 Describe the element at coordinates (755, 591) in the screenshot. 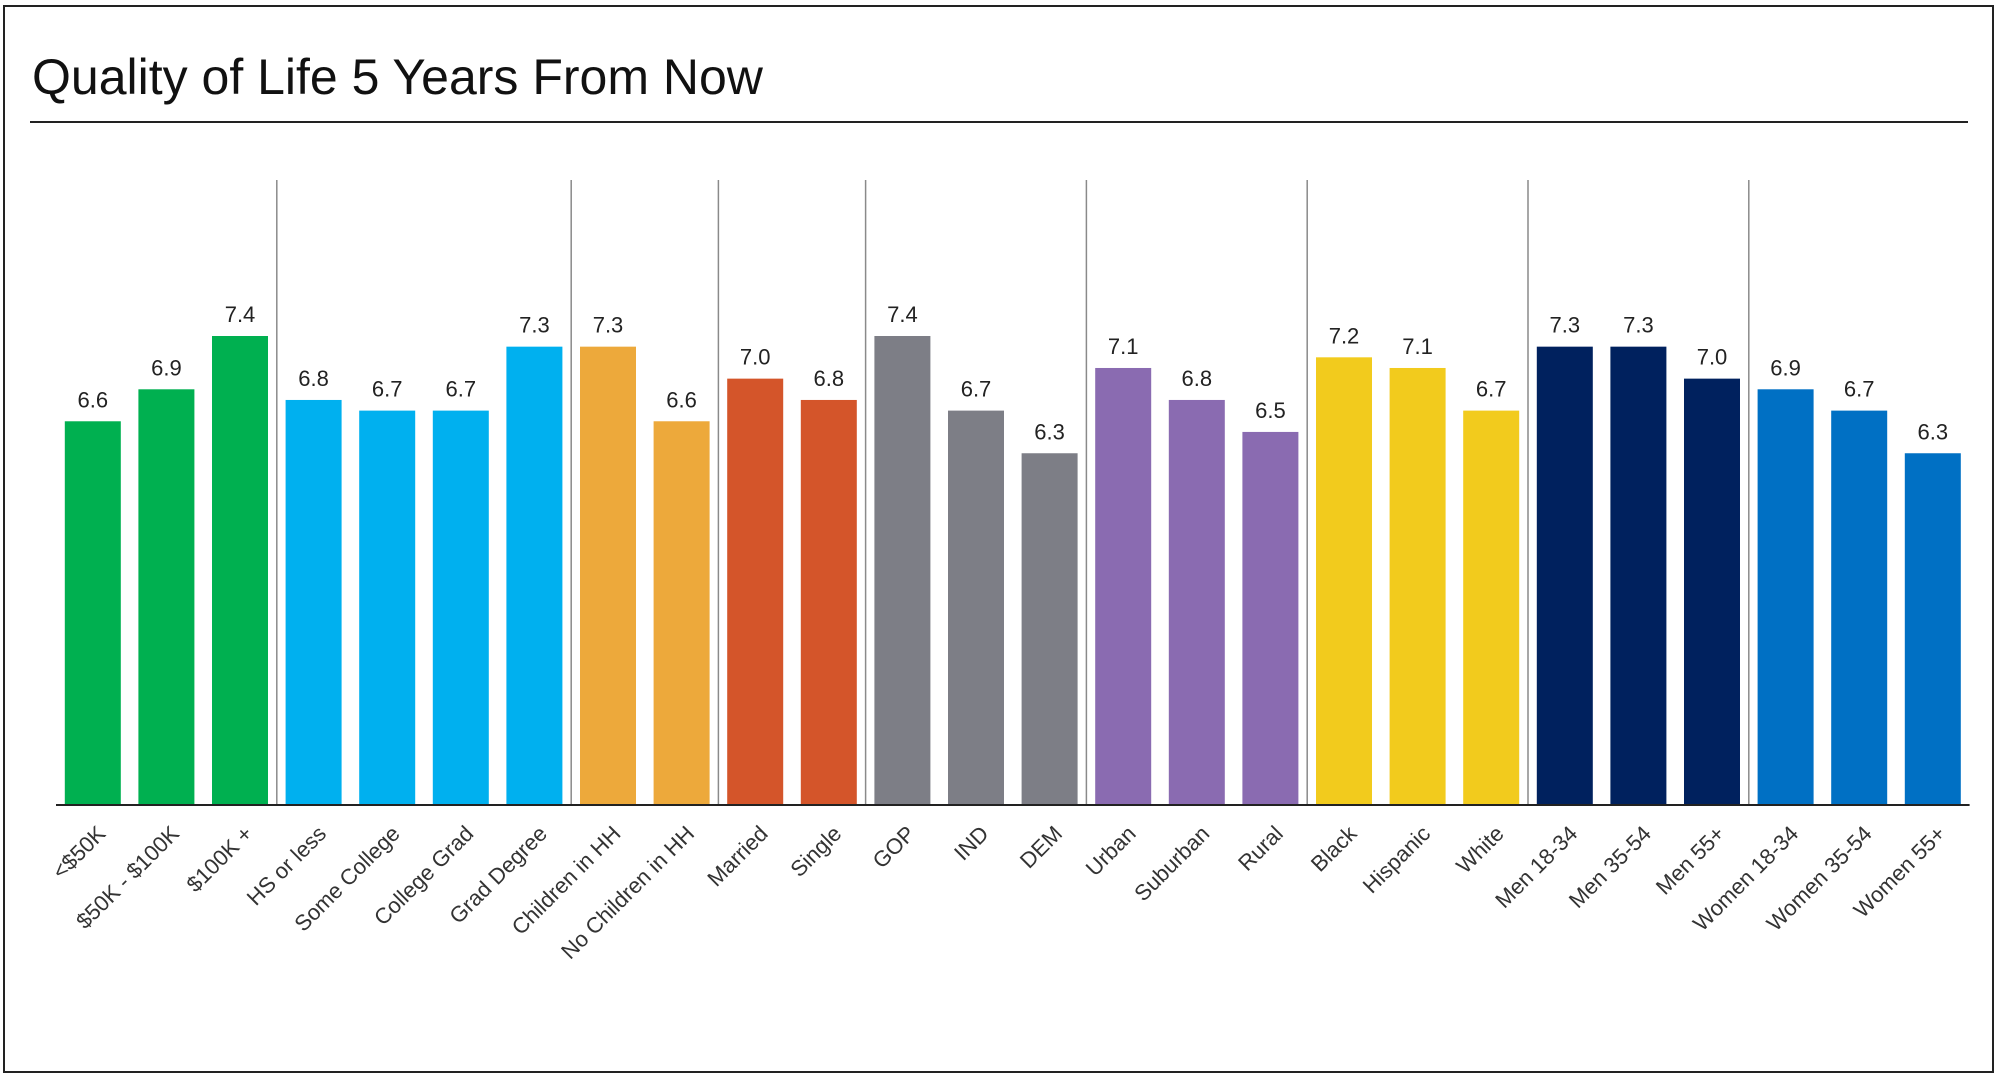

I see `bar-married` at that location.